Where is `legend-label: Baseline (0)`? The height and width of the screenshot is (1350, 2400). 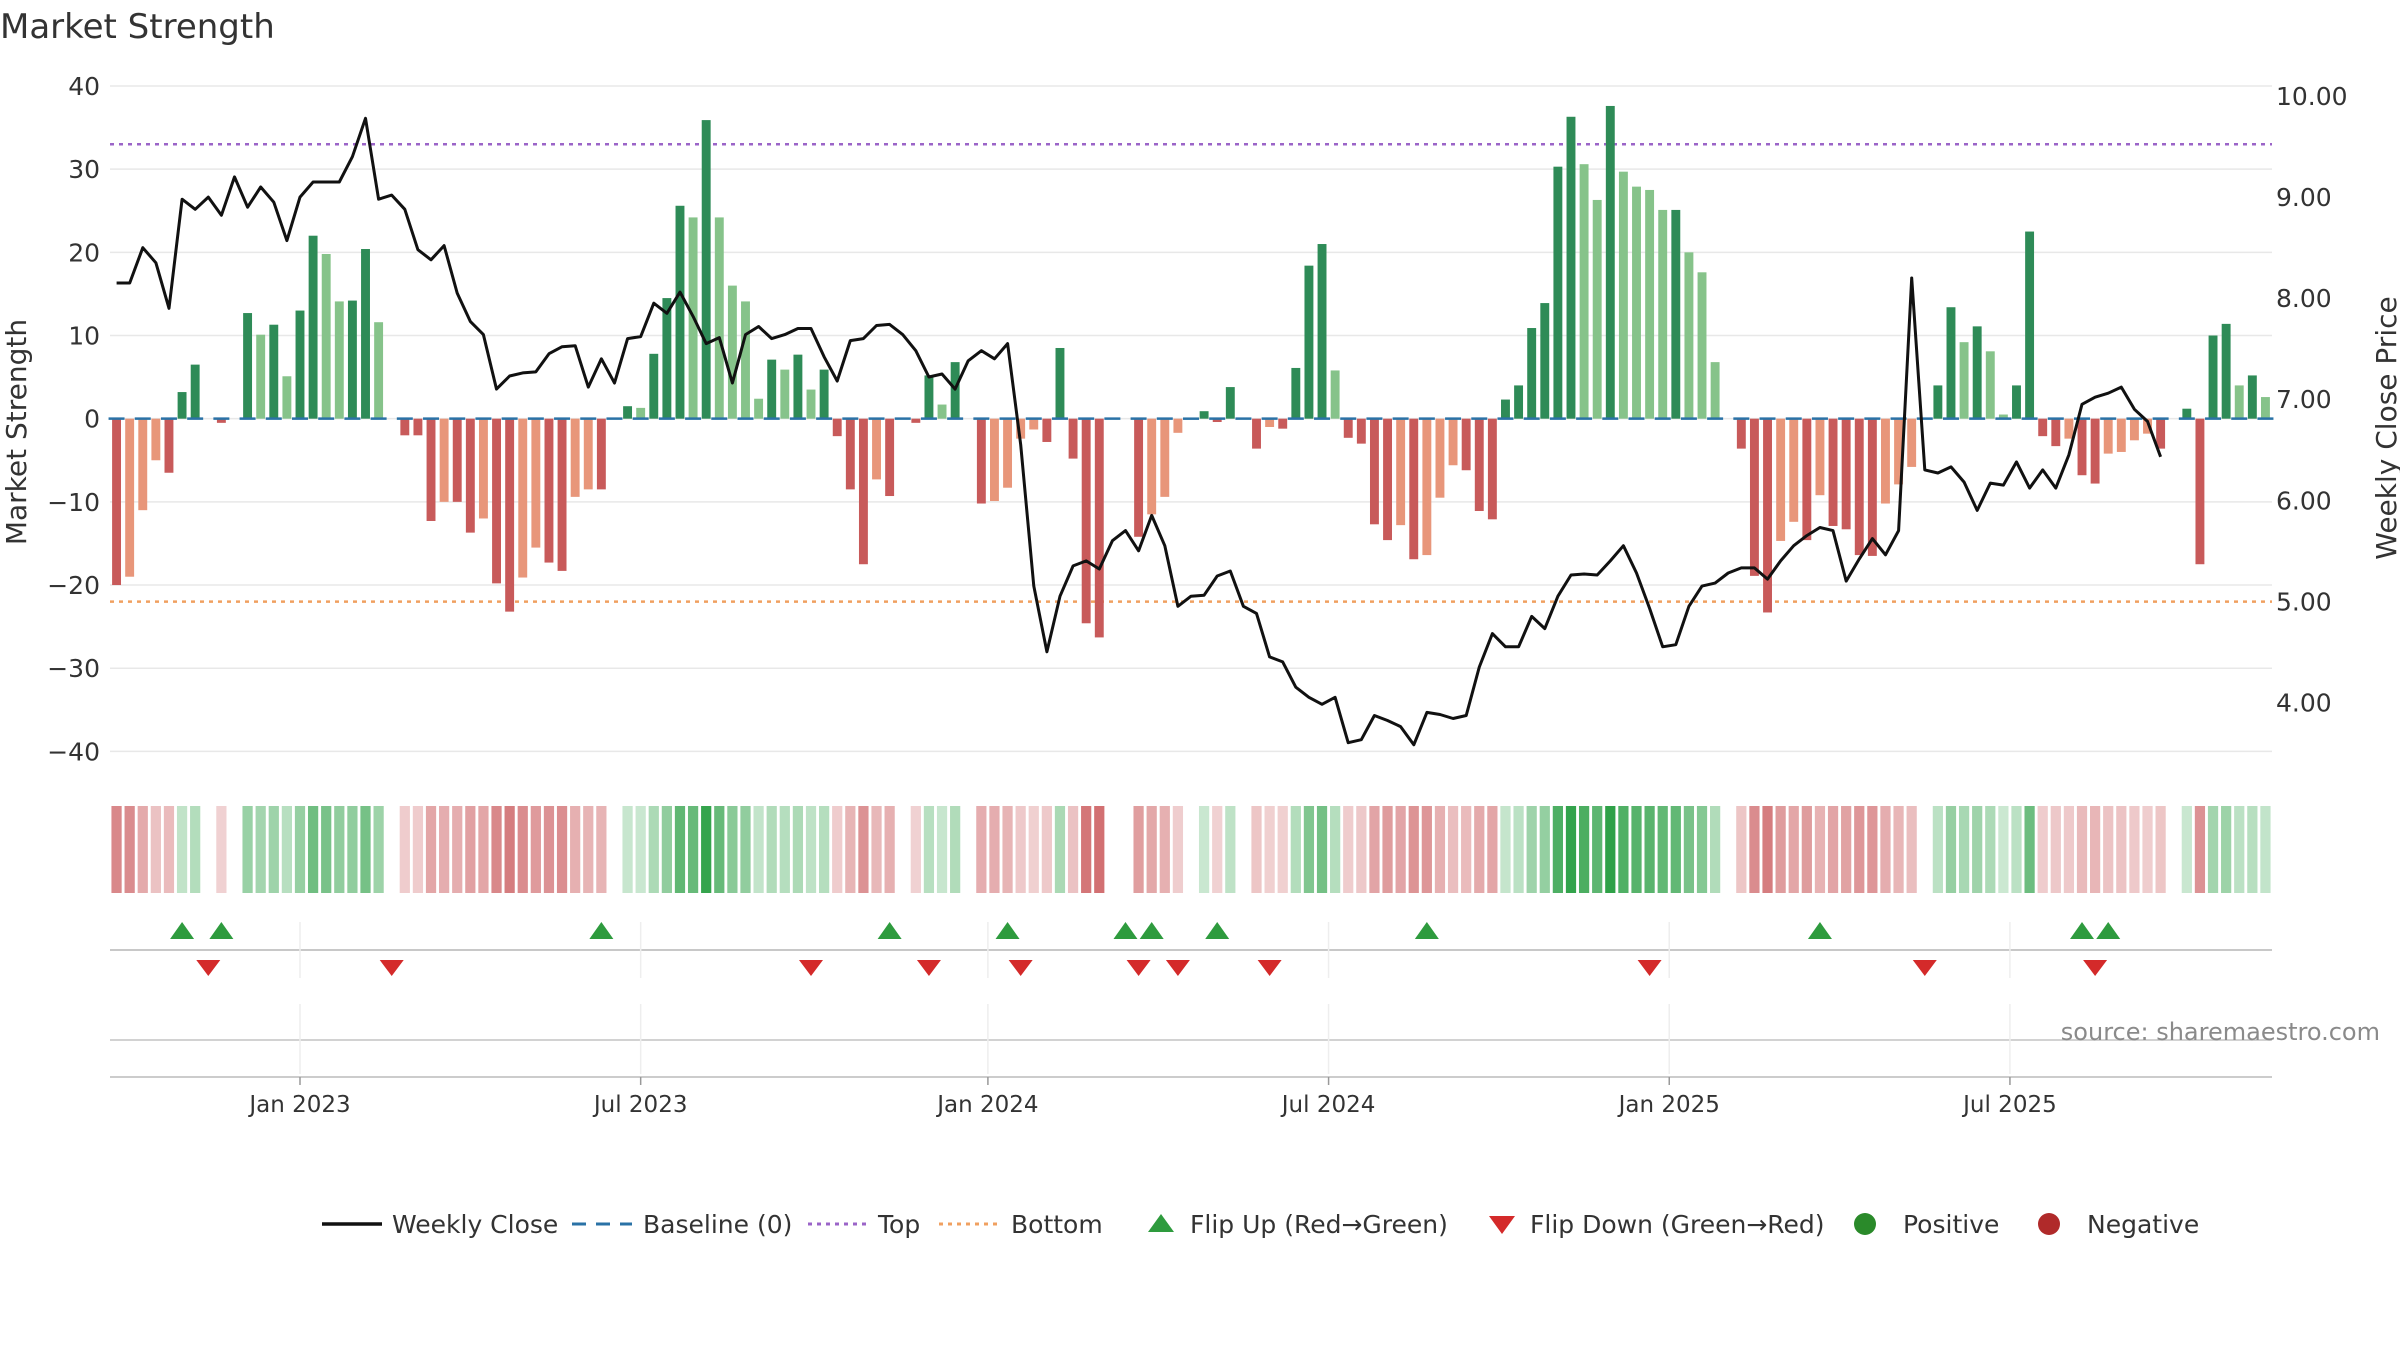
legend-label: Baseline (0) is located at coordinates (717, 1224).